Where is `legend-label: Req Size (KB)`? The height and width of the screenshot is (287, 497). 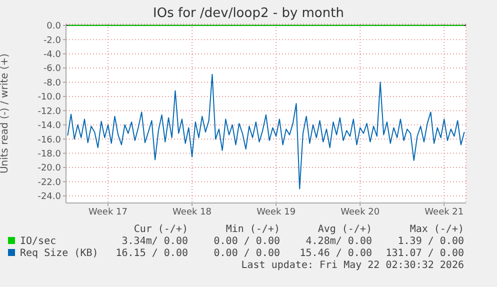 legend-label: Req Size (KB) is located at coordinates (59, 254).